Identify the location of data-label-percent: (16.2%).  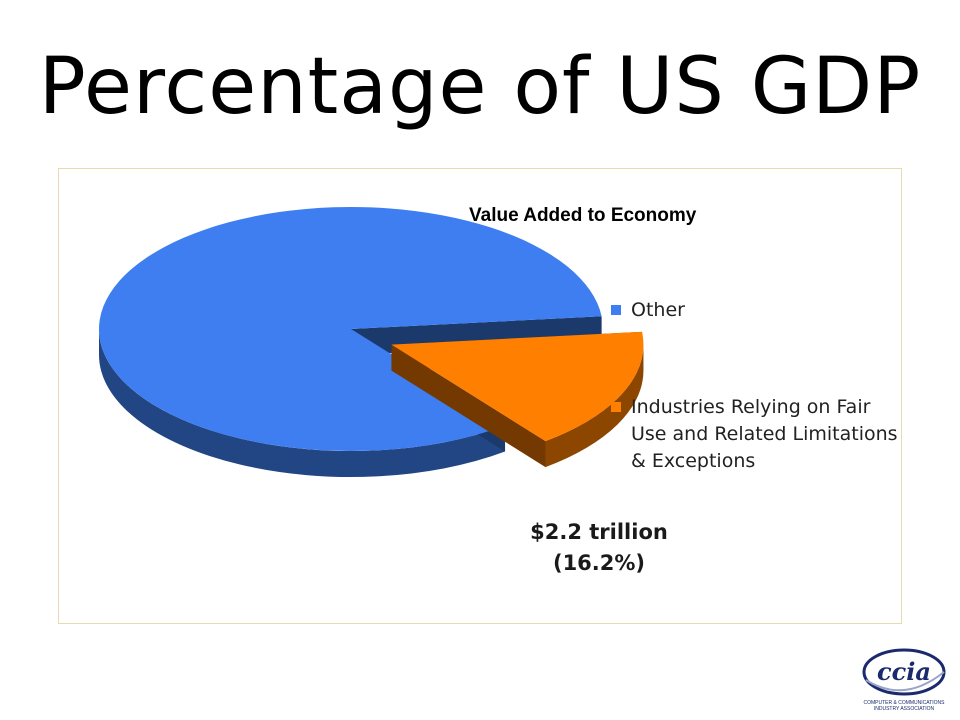
(599, 563).